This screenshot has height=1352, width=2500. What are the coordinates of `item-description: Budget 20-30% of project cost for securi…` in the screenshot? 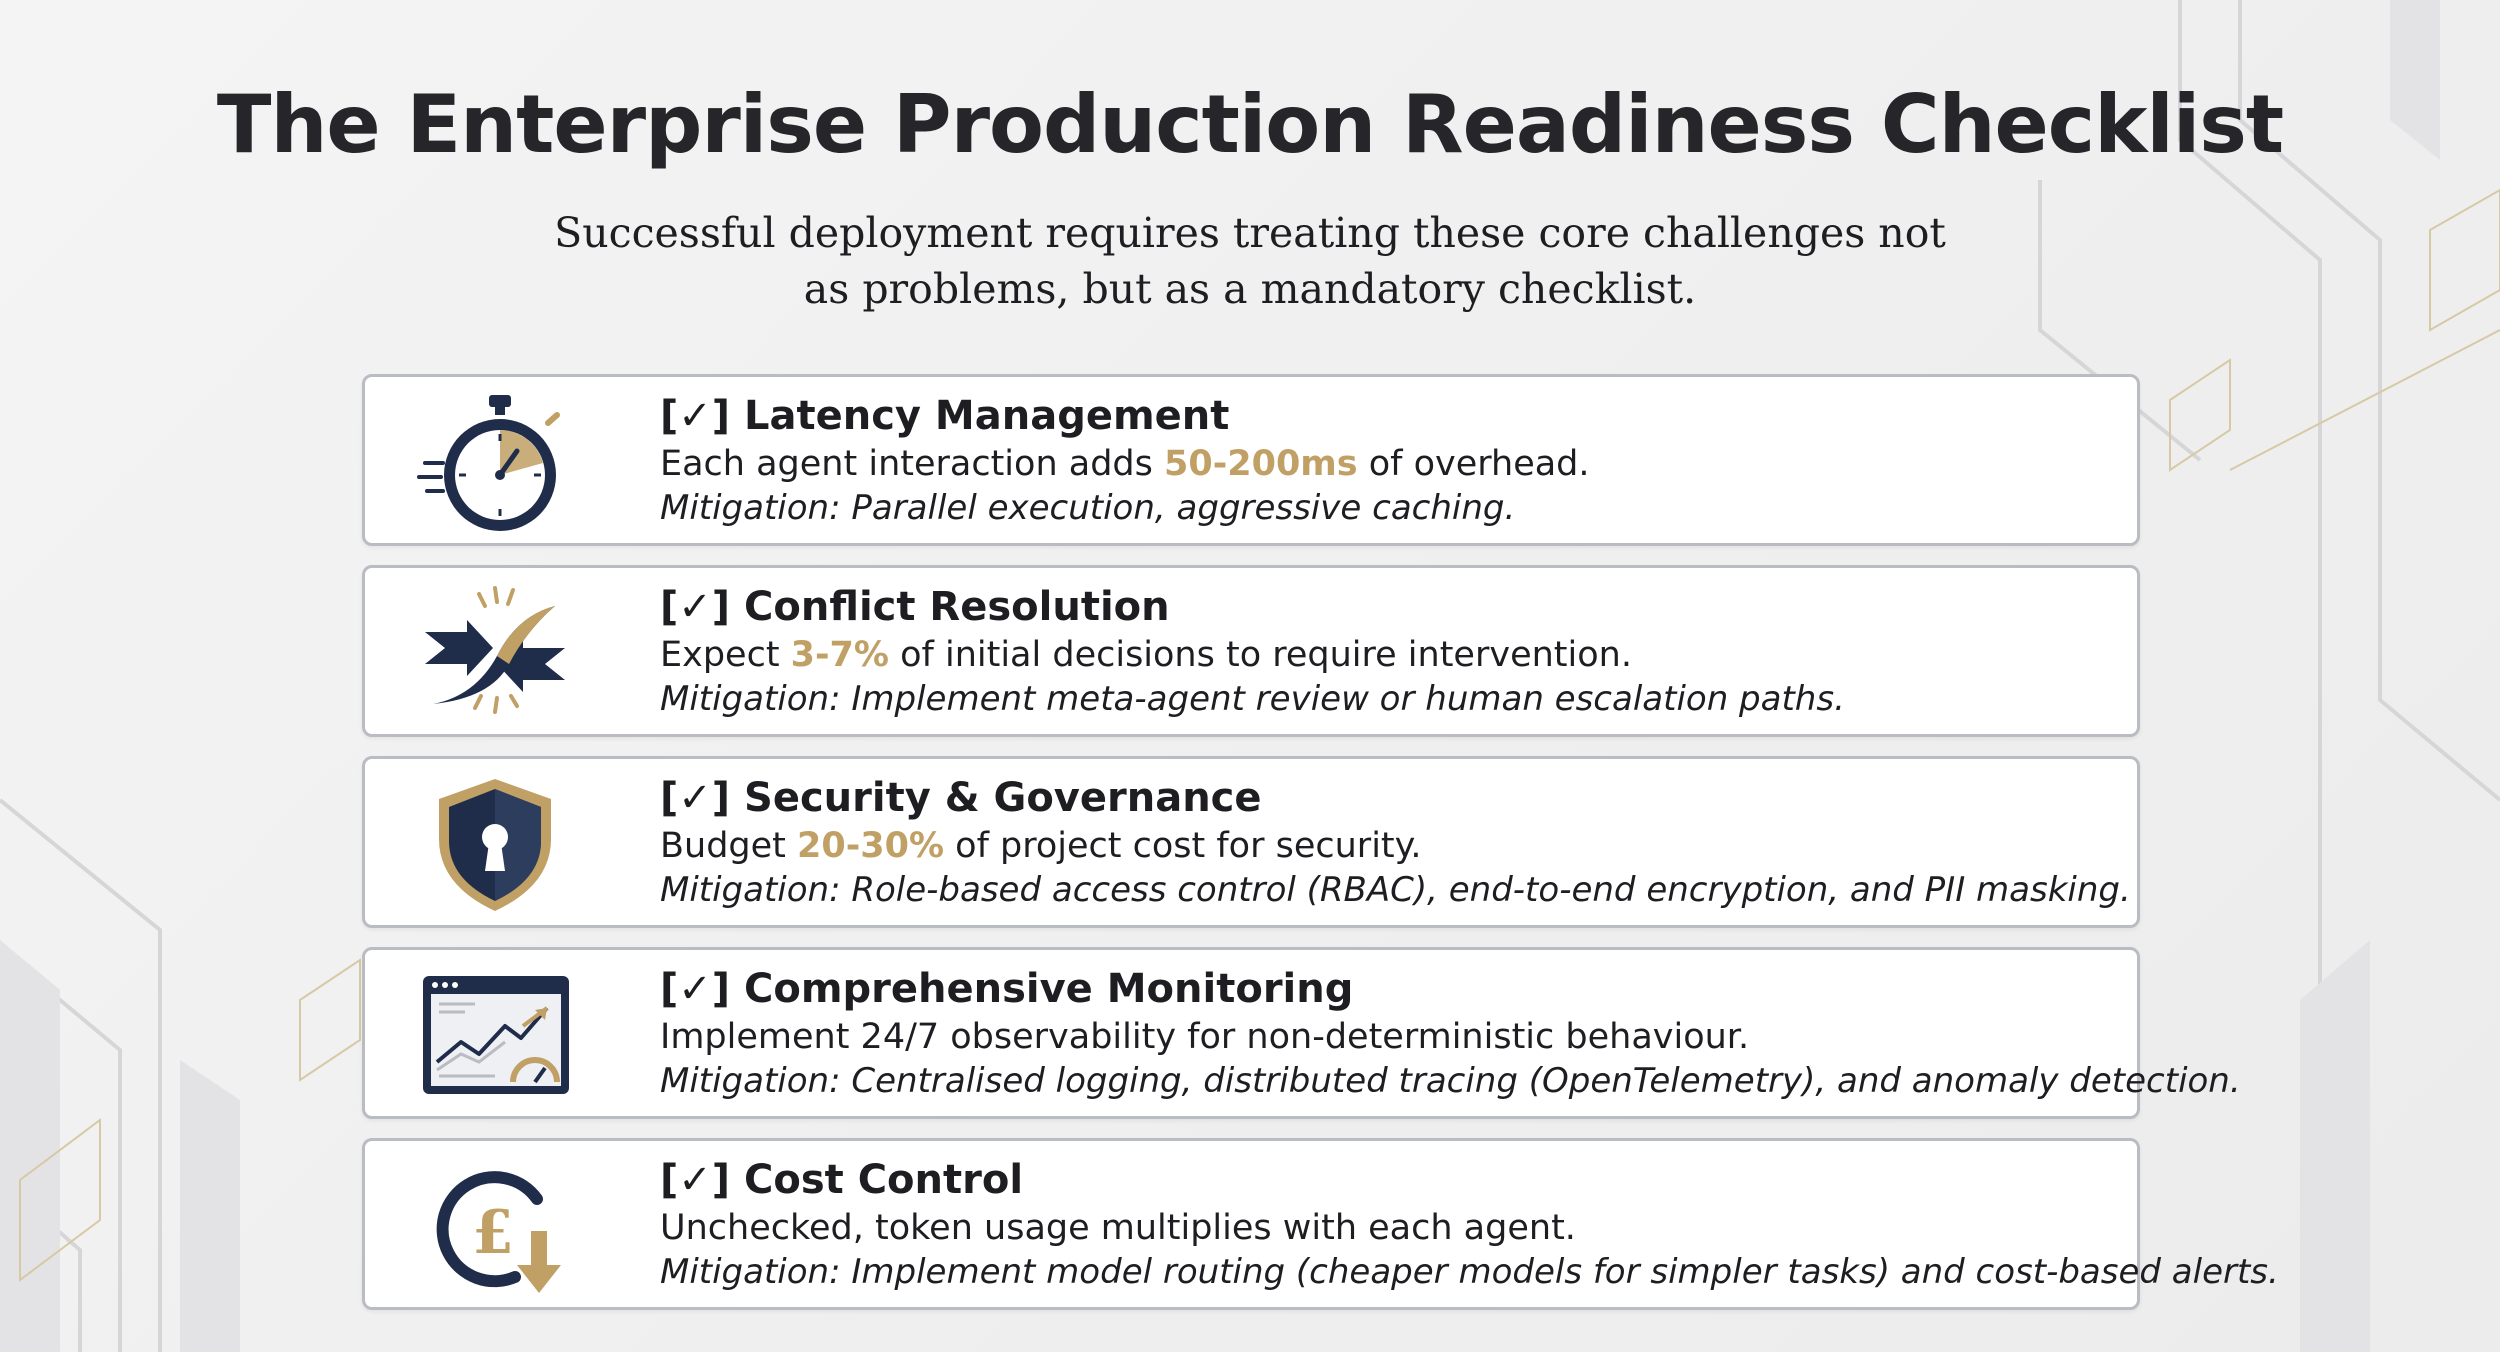 It's located at (1041, 846).